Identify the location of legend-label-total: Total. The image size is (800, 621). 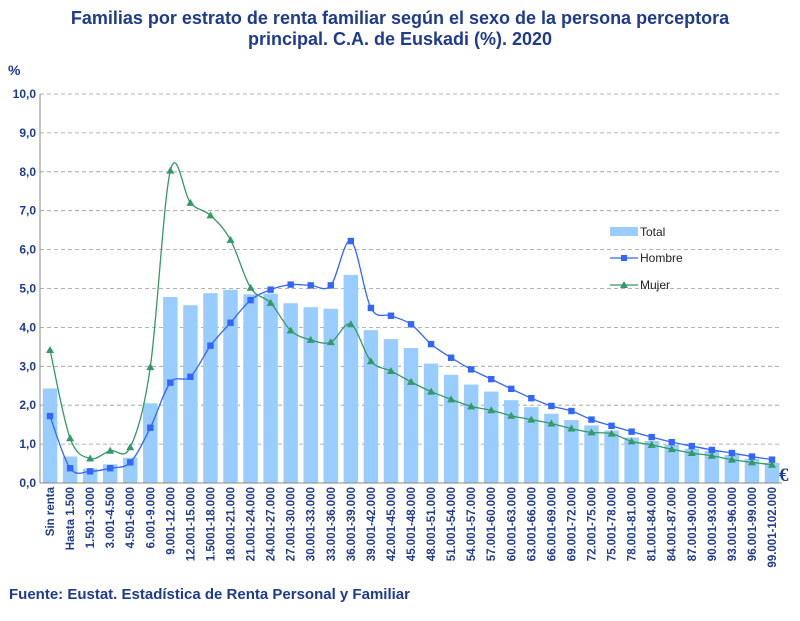
(652, 232).